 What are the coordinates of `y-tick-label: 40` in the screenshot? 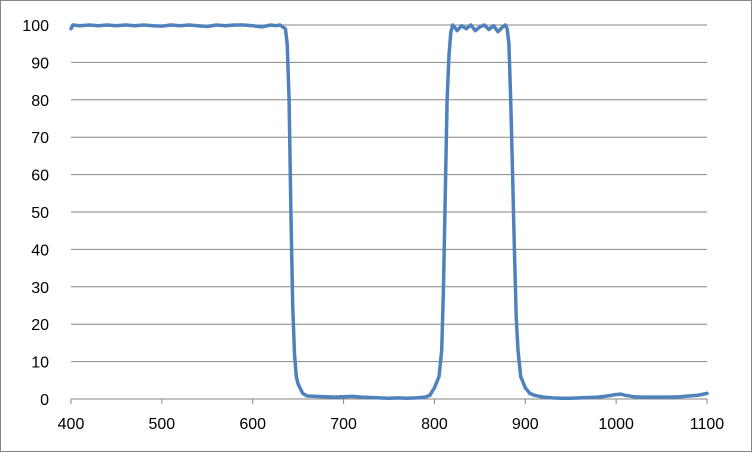 It's located at (40, 250).